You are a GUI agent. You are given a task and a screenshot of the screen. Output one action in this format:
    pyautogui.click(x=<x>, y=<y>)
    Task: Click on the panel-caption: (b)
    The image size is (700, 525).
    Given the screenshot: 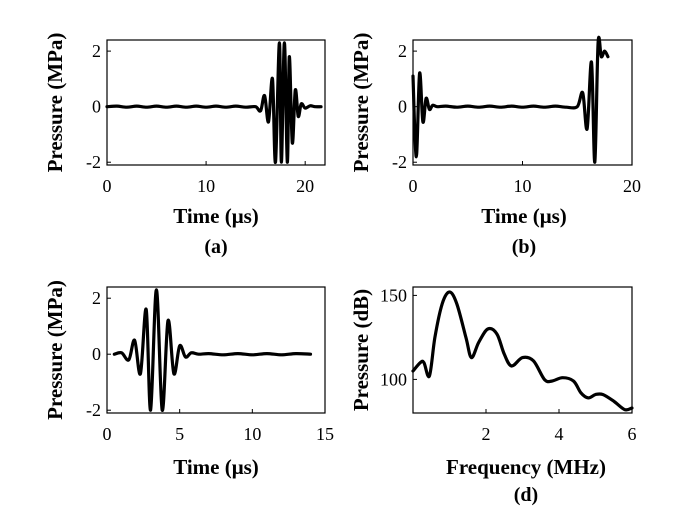 What is the action you would take?
    pyautogui.click(x=524, y=247)
    